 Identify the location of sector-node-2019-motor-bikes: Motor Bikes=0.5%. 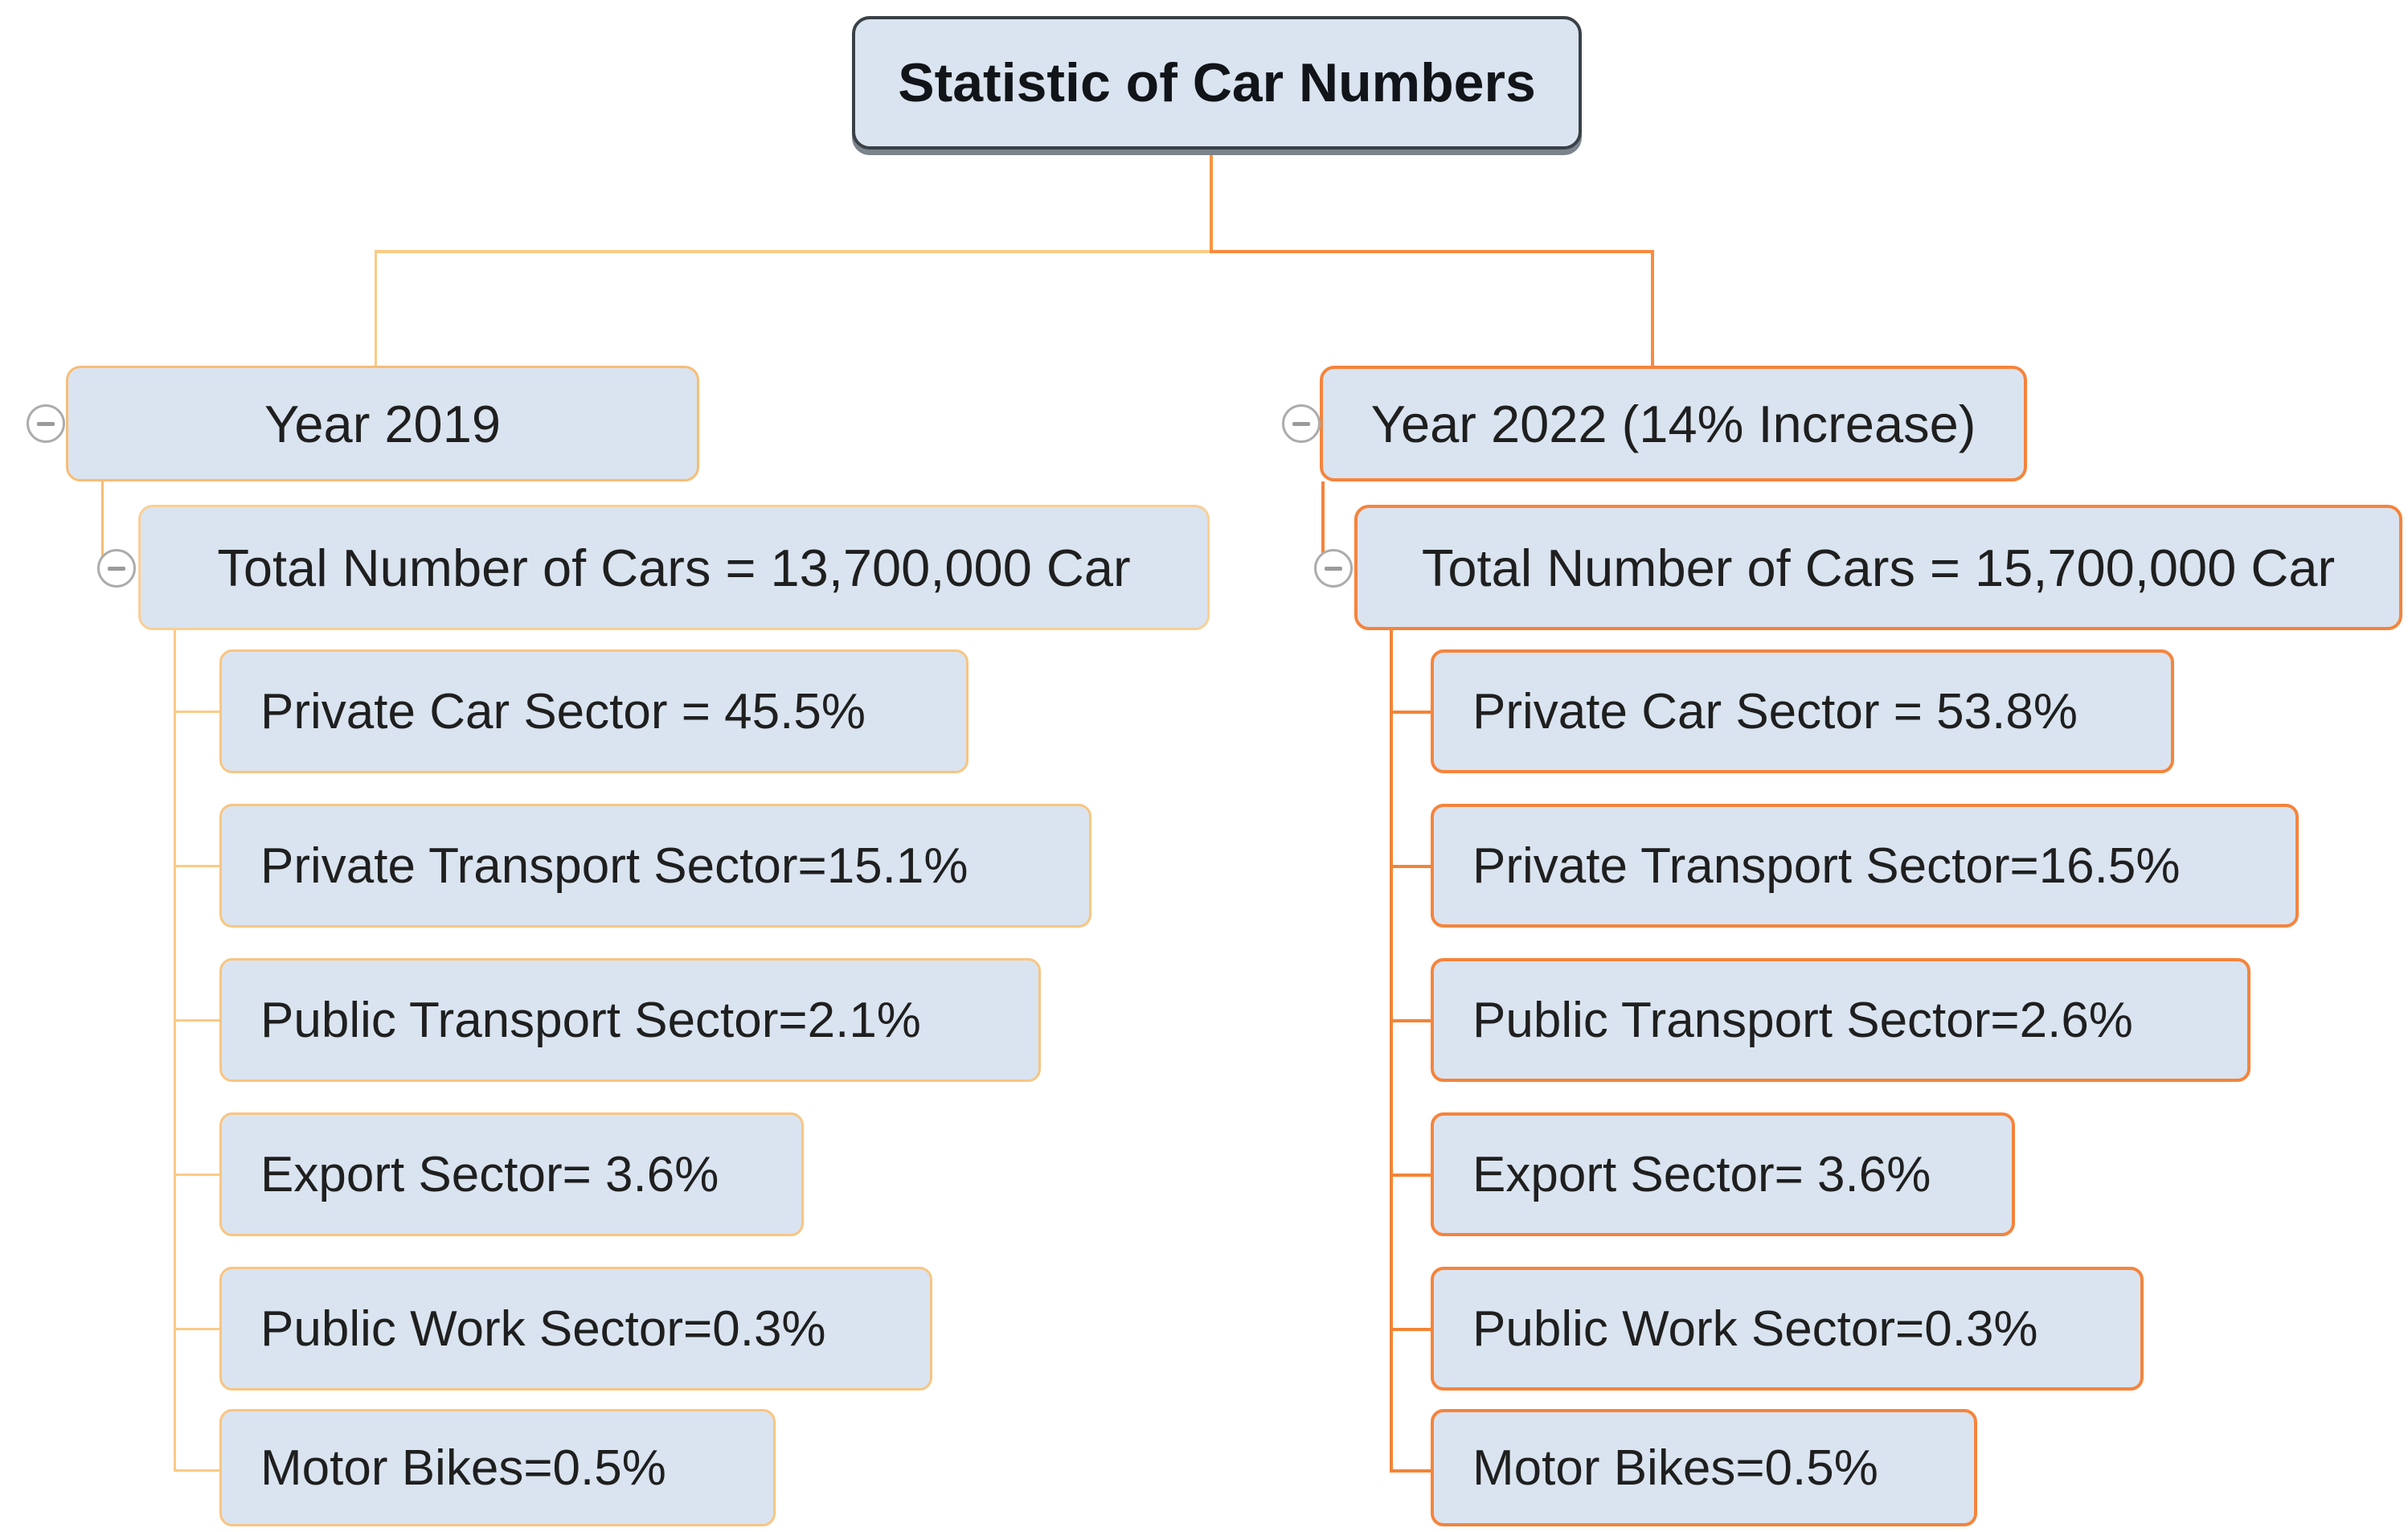
(497, 1467).